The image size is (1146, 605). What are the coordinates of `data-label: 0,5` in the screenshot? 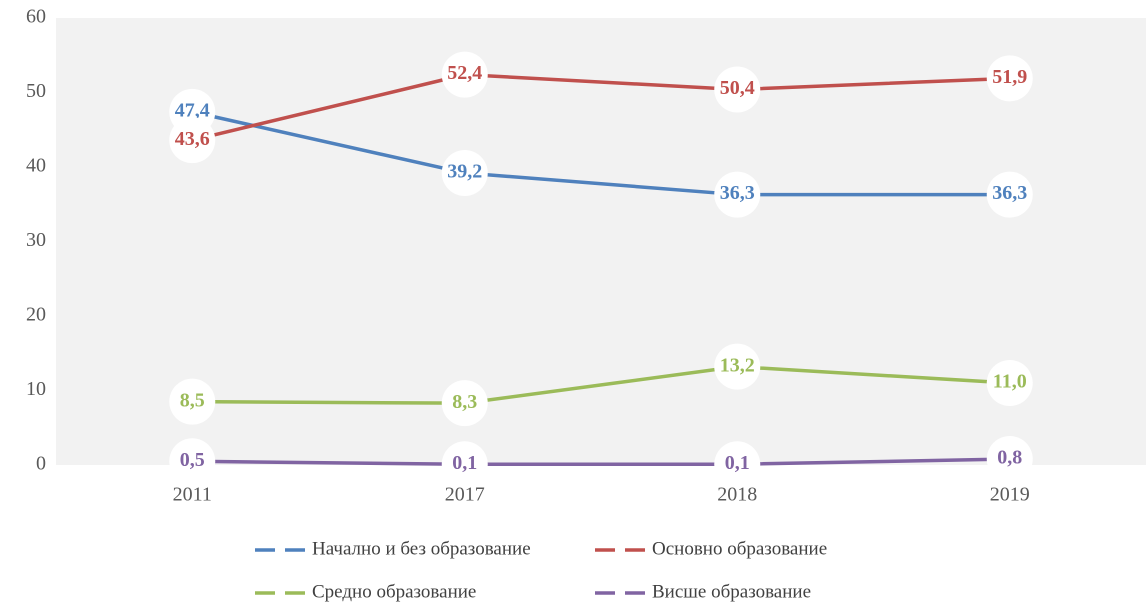 It's located at (192, 460).